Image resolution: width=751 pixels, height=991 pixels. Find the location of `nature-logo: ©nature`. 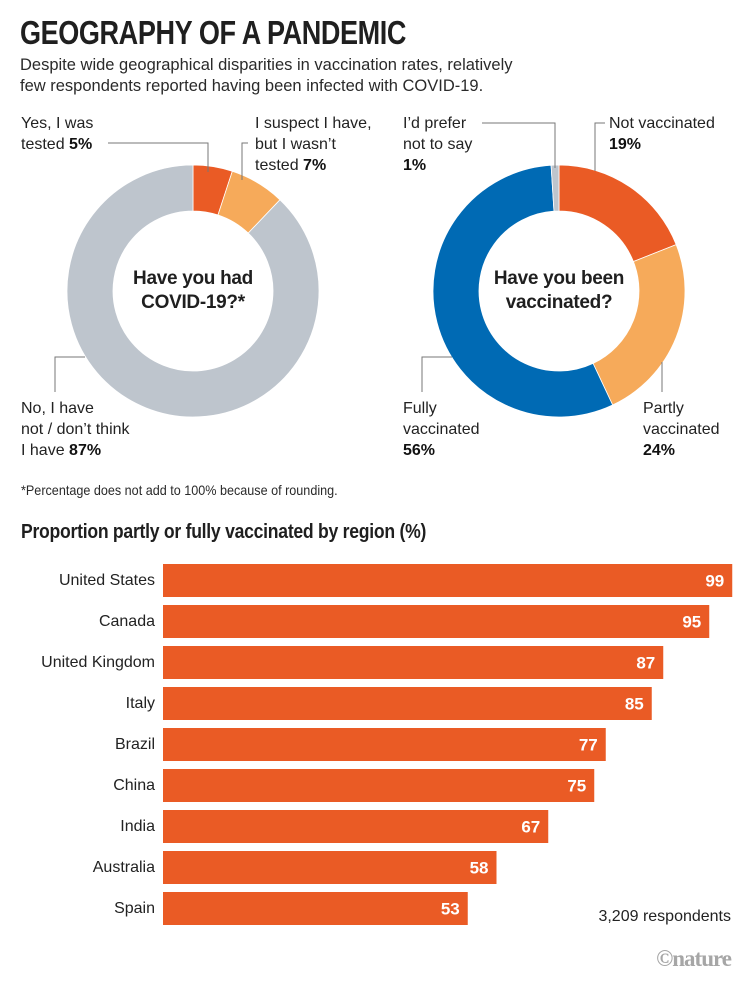

nature-logo: ©nature is located at coordinates (694, 958).